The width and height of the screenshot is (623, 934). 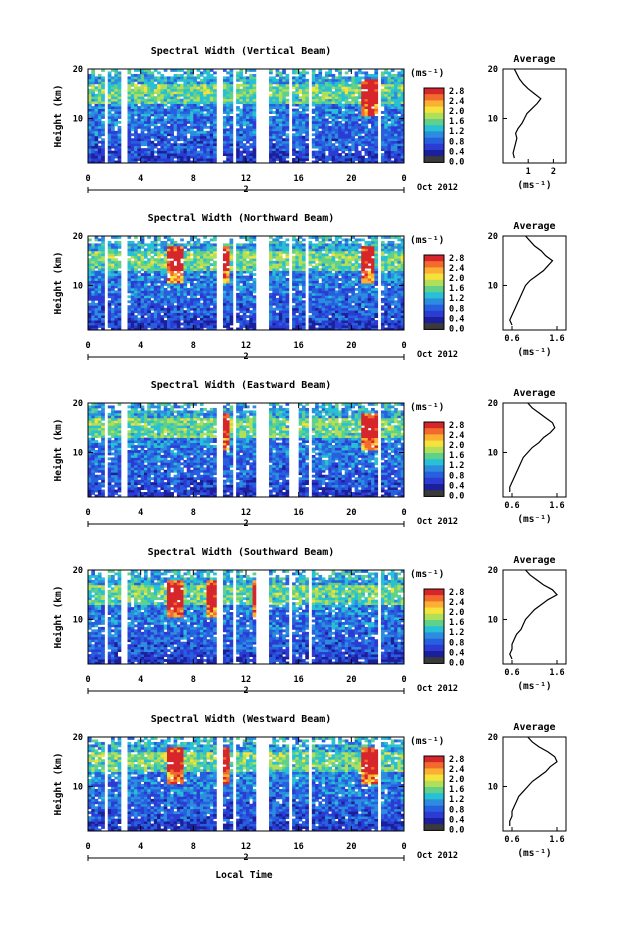 What do you see at coordinates (434, 159) in the screenshot?
I see `colorbar-segment` at bounding box center [434, 159].